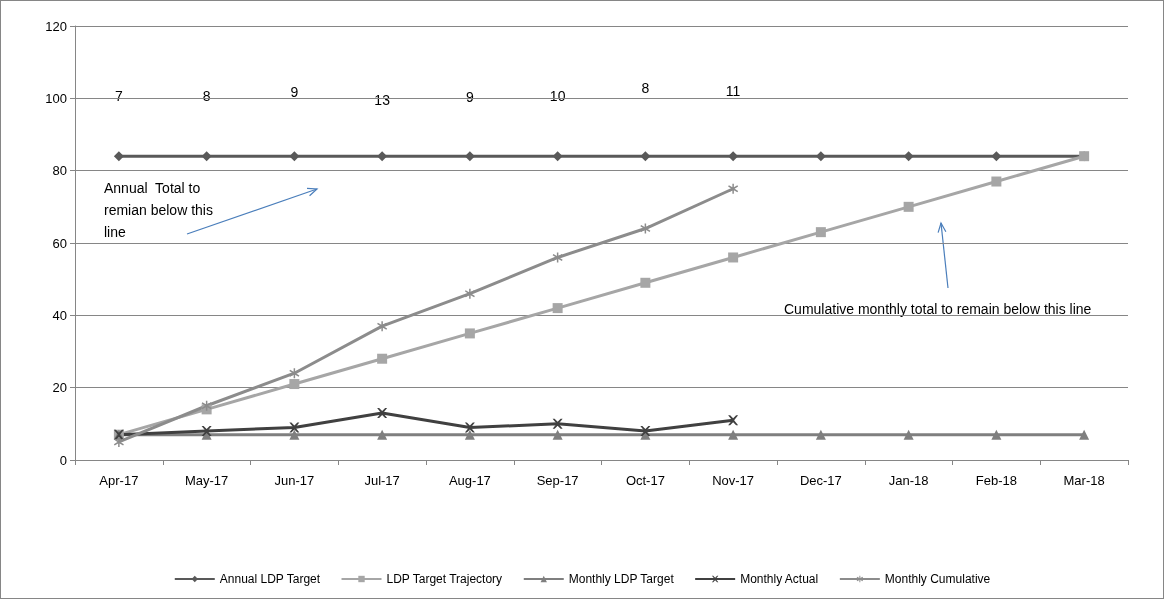 Image resolution: width=1164 pixels, height=599 pixels. What do you see at coordinates (56, 98) in the screenshot?
I see `y-tick-label: 100` at bounding box center [56, 98].